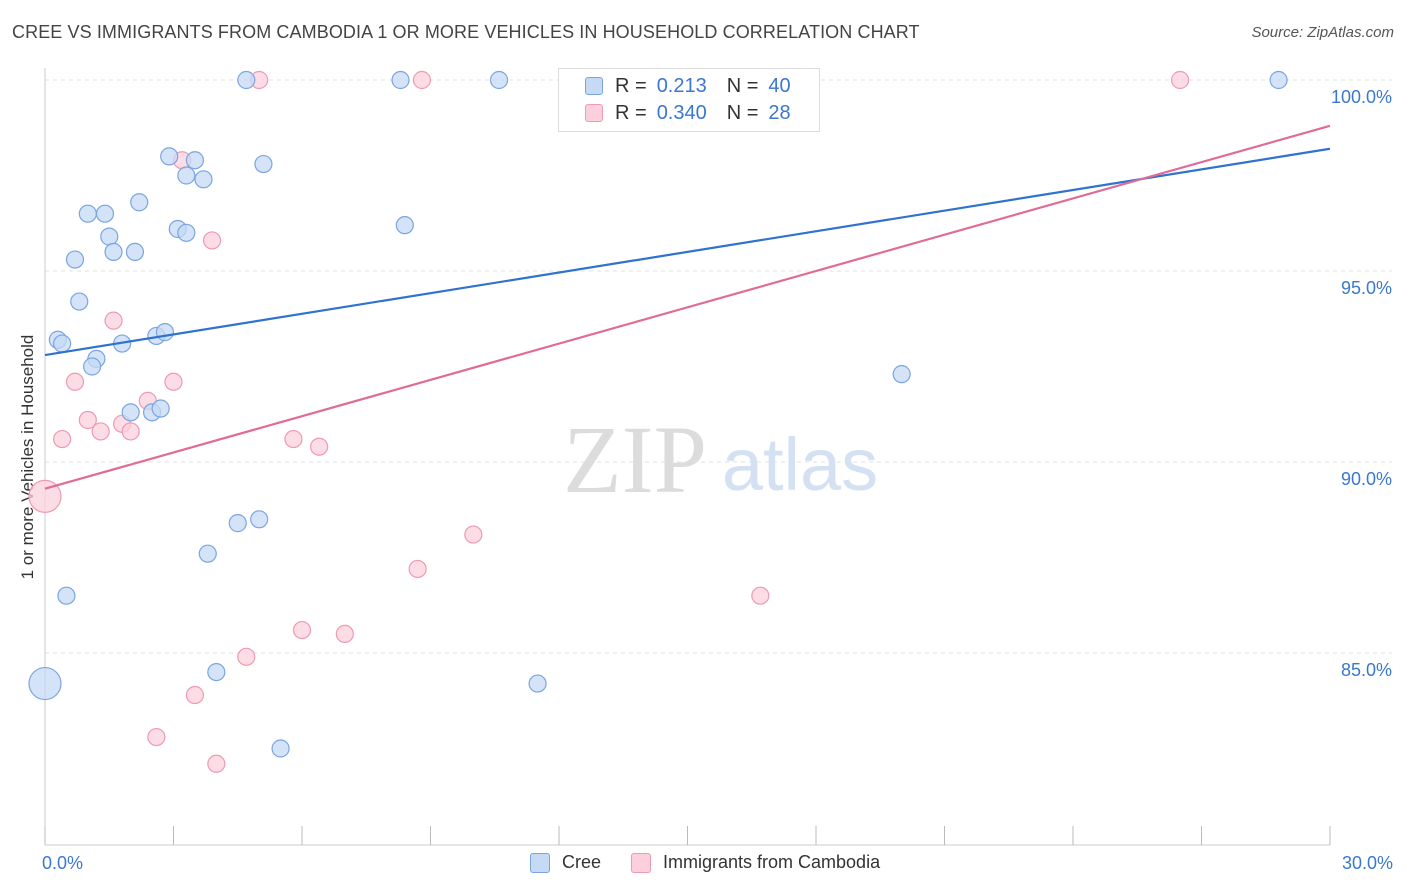 The width and height of the screenshot is (1406, 892). I want to click on legend-row-cree: R = 0.213 N = 40, so click(688, 86).